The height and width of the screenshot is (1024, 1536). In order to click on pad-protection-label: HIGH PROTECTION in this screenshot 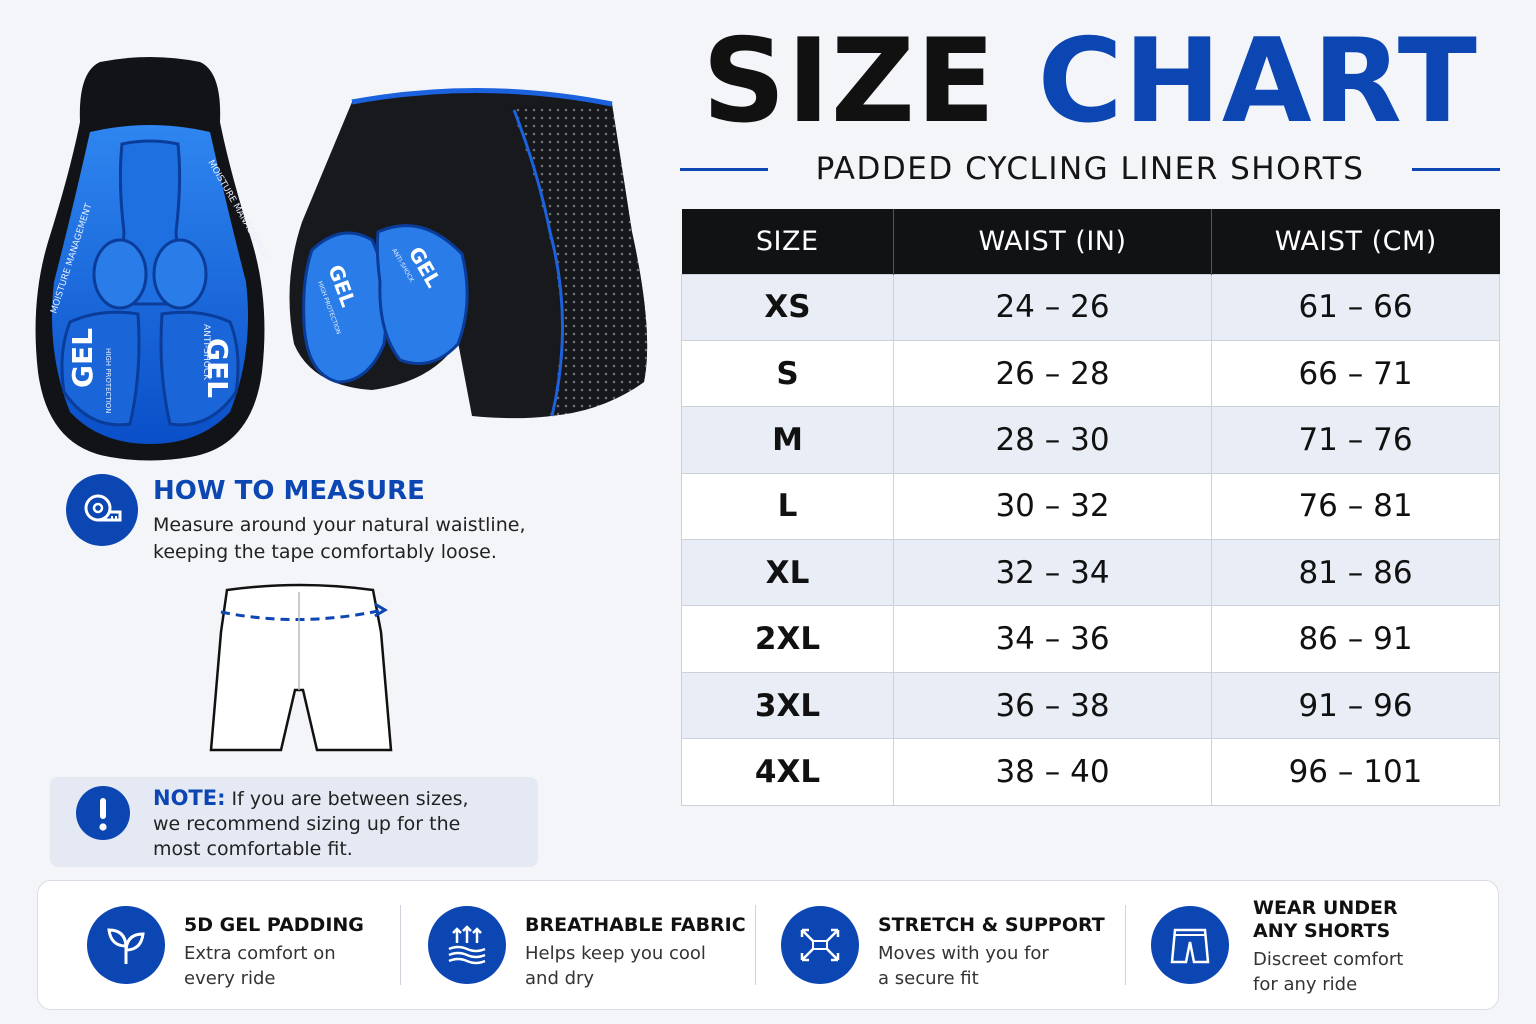, I will do `click(108, 381)`.